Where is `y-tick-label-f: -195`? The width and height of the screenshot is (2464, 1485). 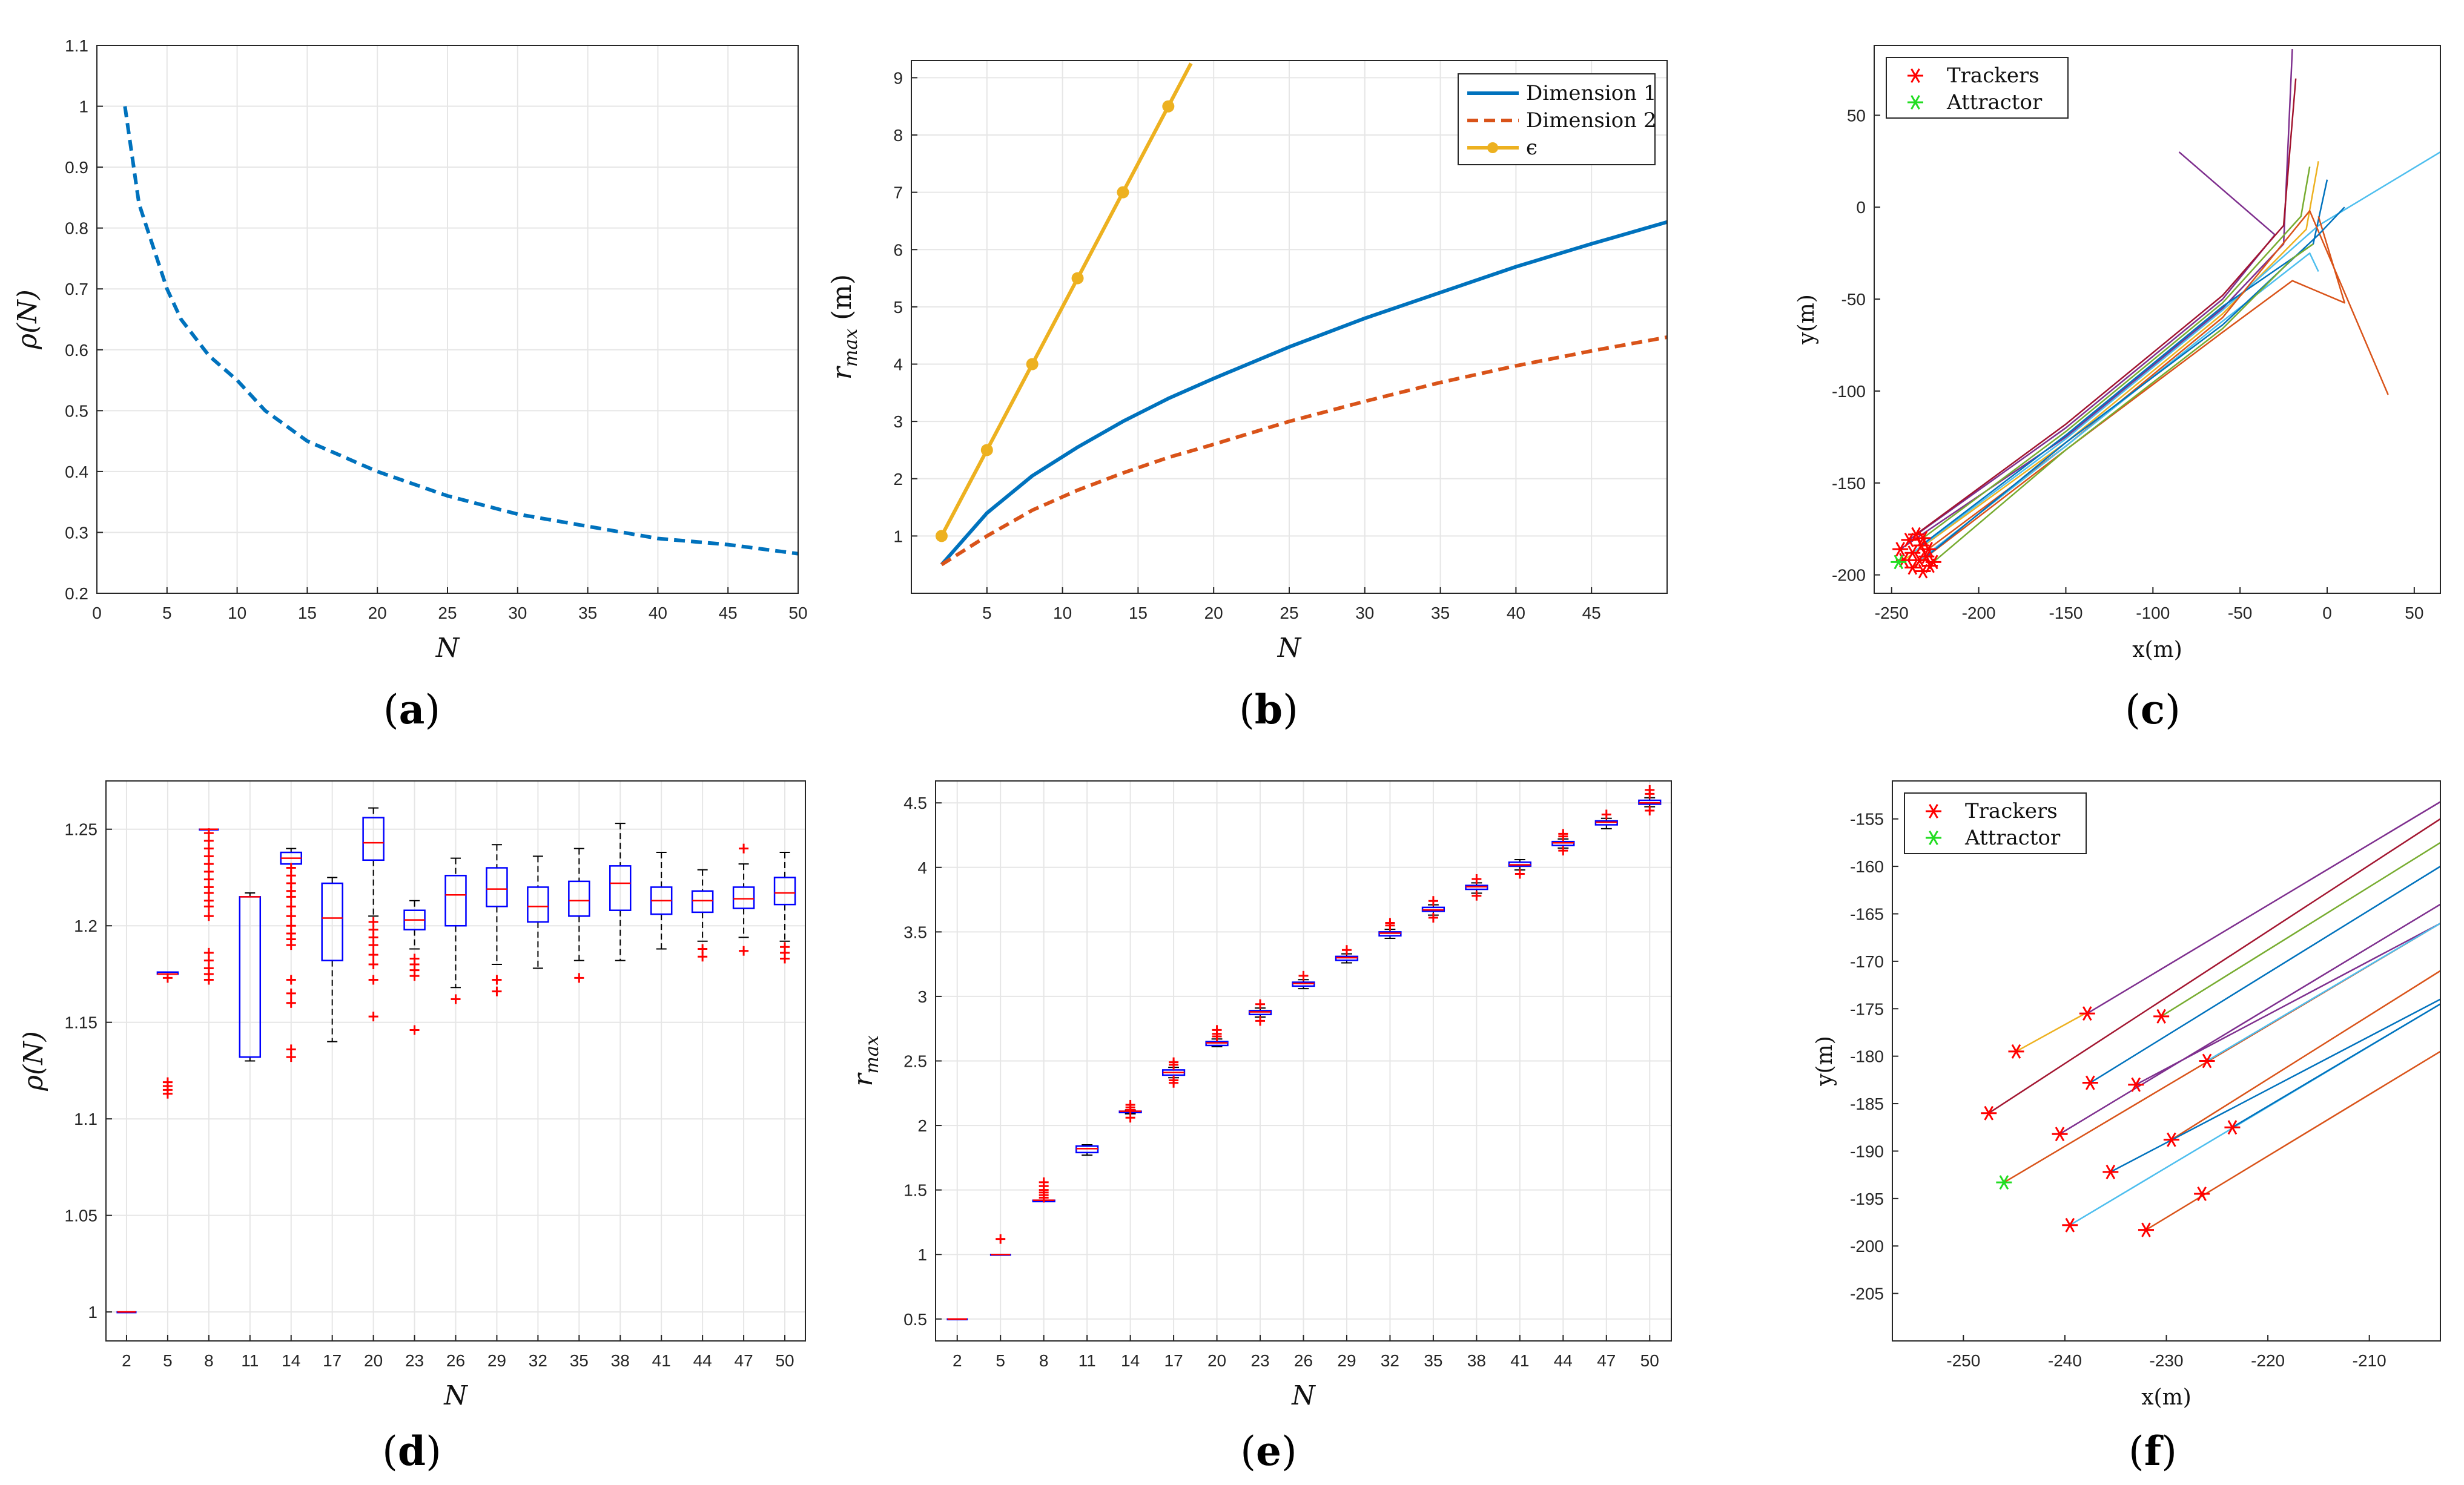
y-tick-label-f: -195 is located at coordinates (1867, 1199).